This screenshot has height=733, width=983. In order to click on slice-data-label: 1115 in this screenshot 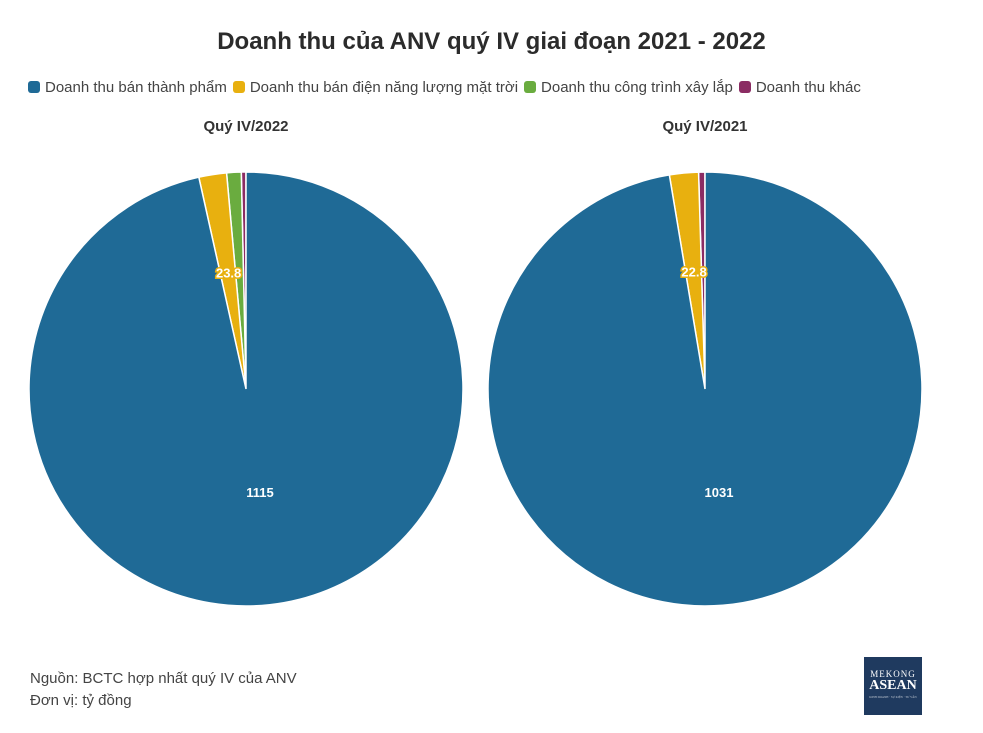, I will do `click(260, 492)`.